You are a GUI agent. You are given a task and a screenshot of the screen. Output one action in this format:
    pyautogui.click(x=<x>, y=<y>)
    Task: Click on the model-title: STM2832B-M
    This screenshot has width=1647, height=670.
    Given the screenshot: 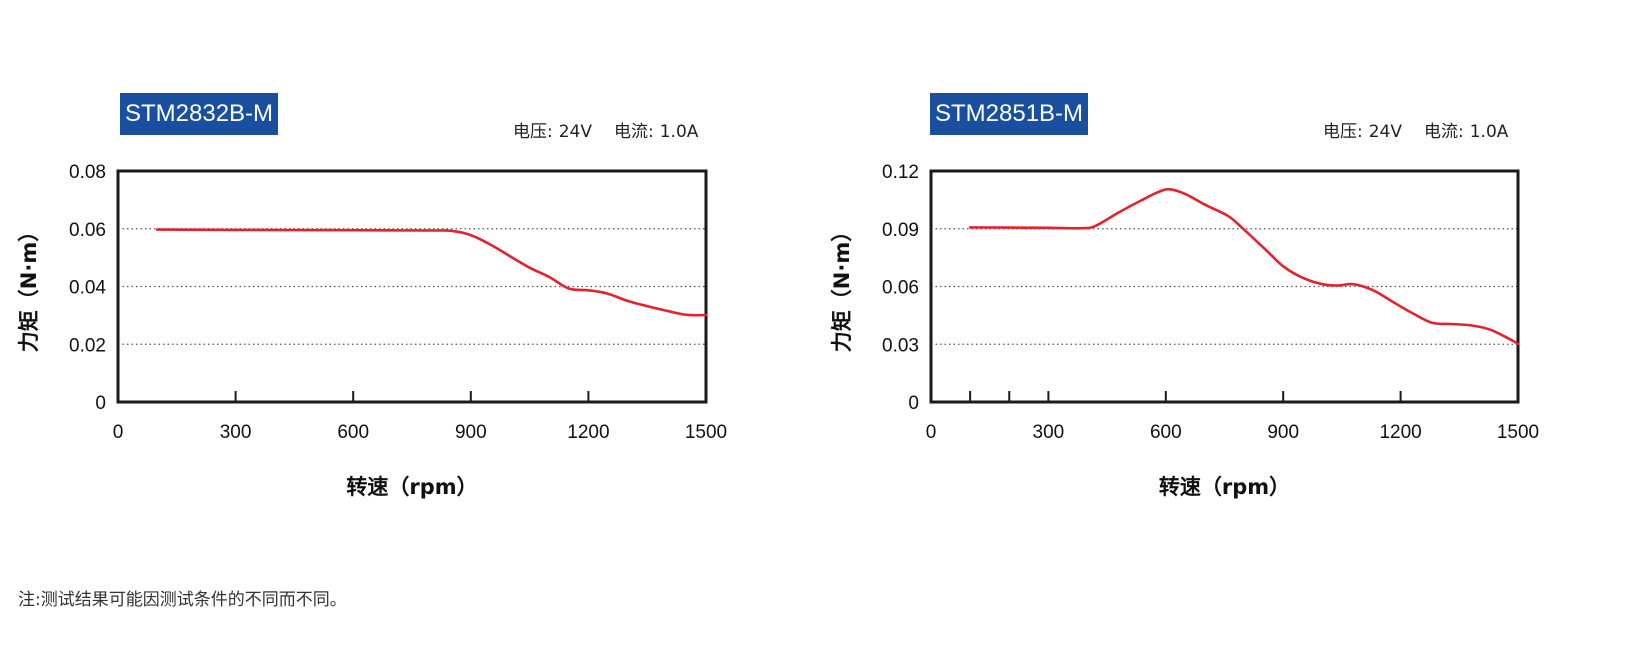 What is the action you would take?
    pyautogui.click(x=199, y=114)
    